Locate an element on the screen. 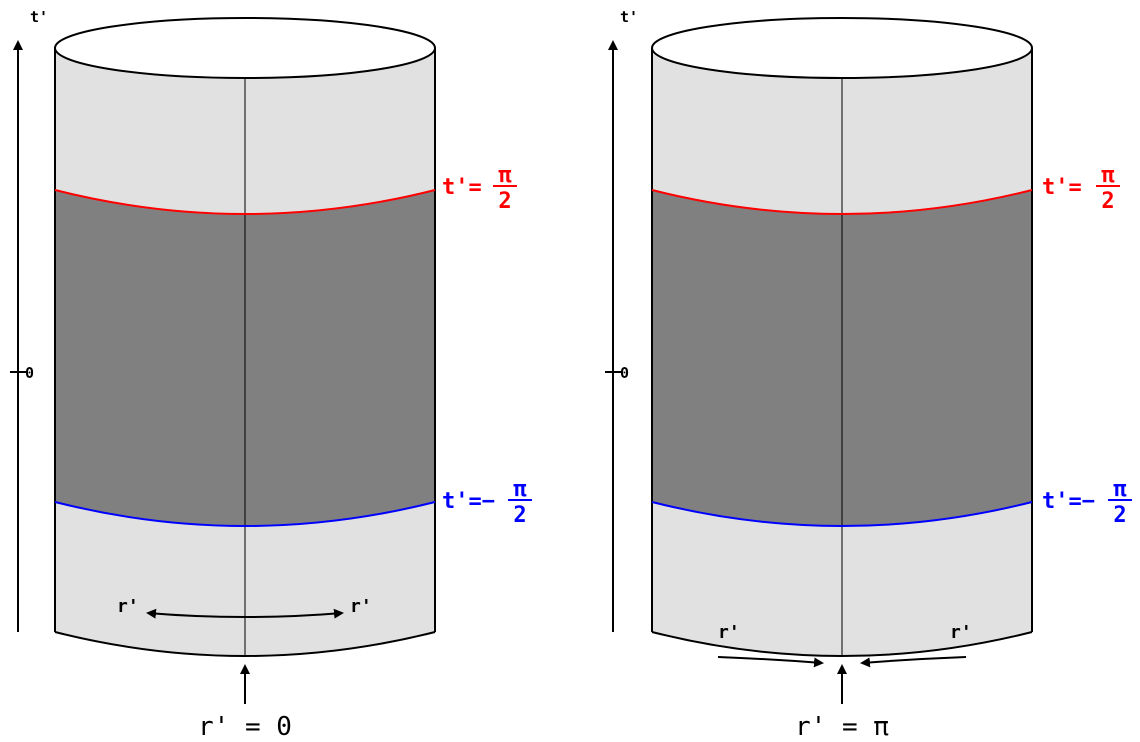 The height and width of the screenshot is (742, 1140). right-zero-label: 0 is located at coordinates (624, 373).